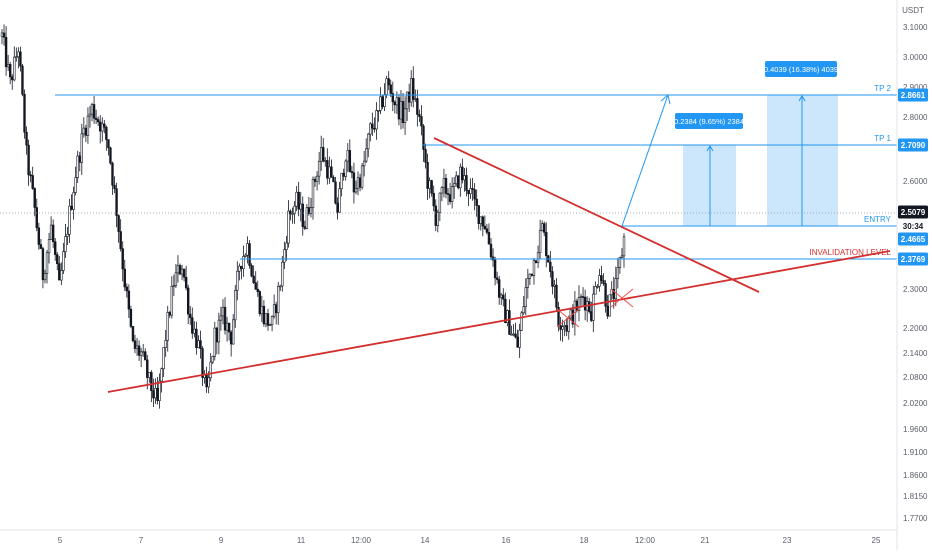 The image size is (932, 555). Describe the element at coordinates (915, 496) in the screenshot. I see `y-tick-label: 1.8150` at that location.